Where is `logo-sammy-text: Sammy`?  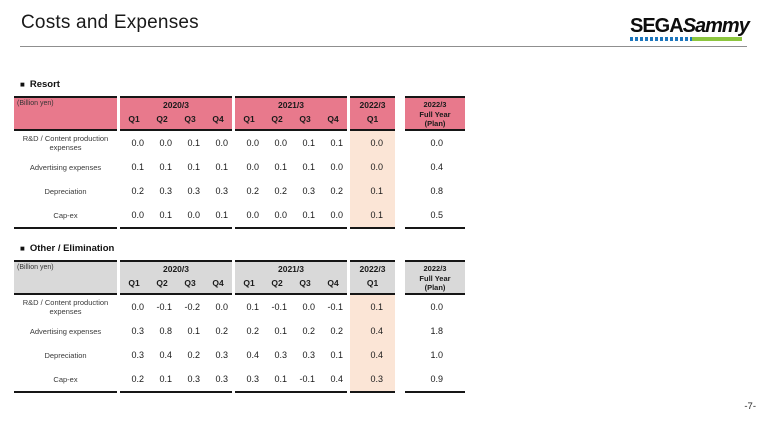 logo-sammy-text: Sammy is located at coordinates (716, 26).